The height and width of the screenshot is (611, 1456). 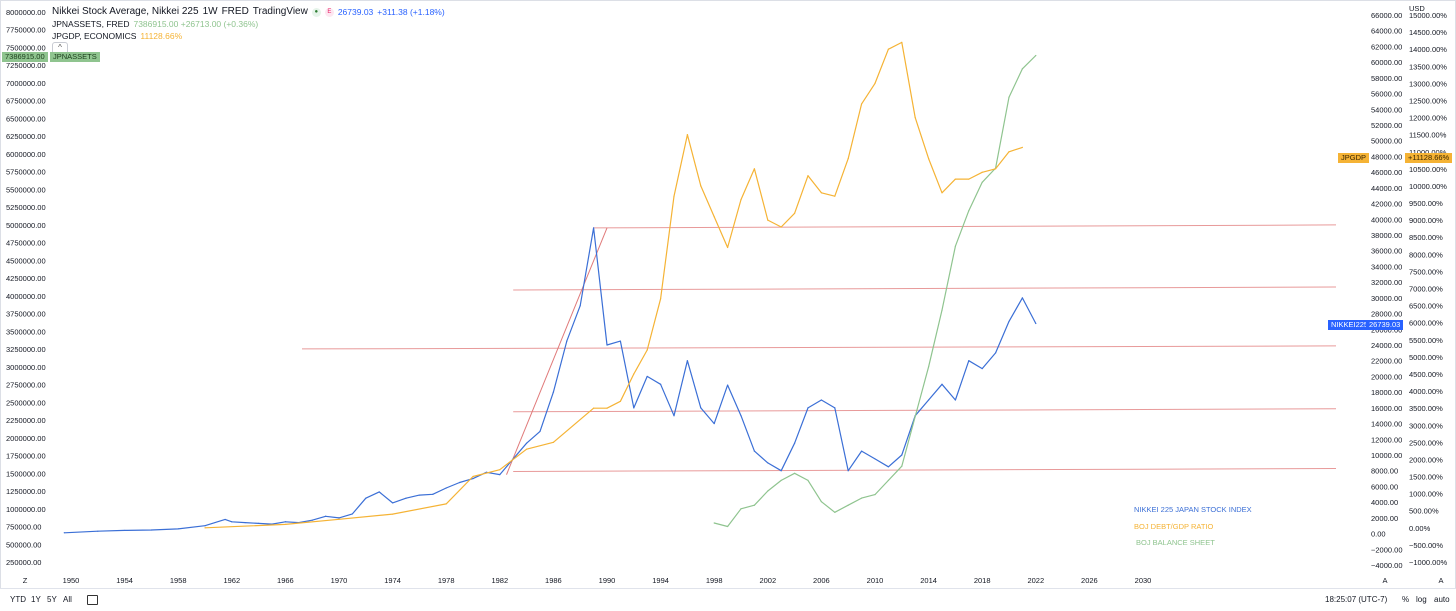 I want to click on left-axis-tick-label: 6000000.00, so click(x=26, y=154).